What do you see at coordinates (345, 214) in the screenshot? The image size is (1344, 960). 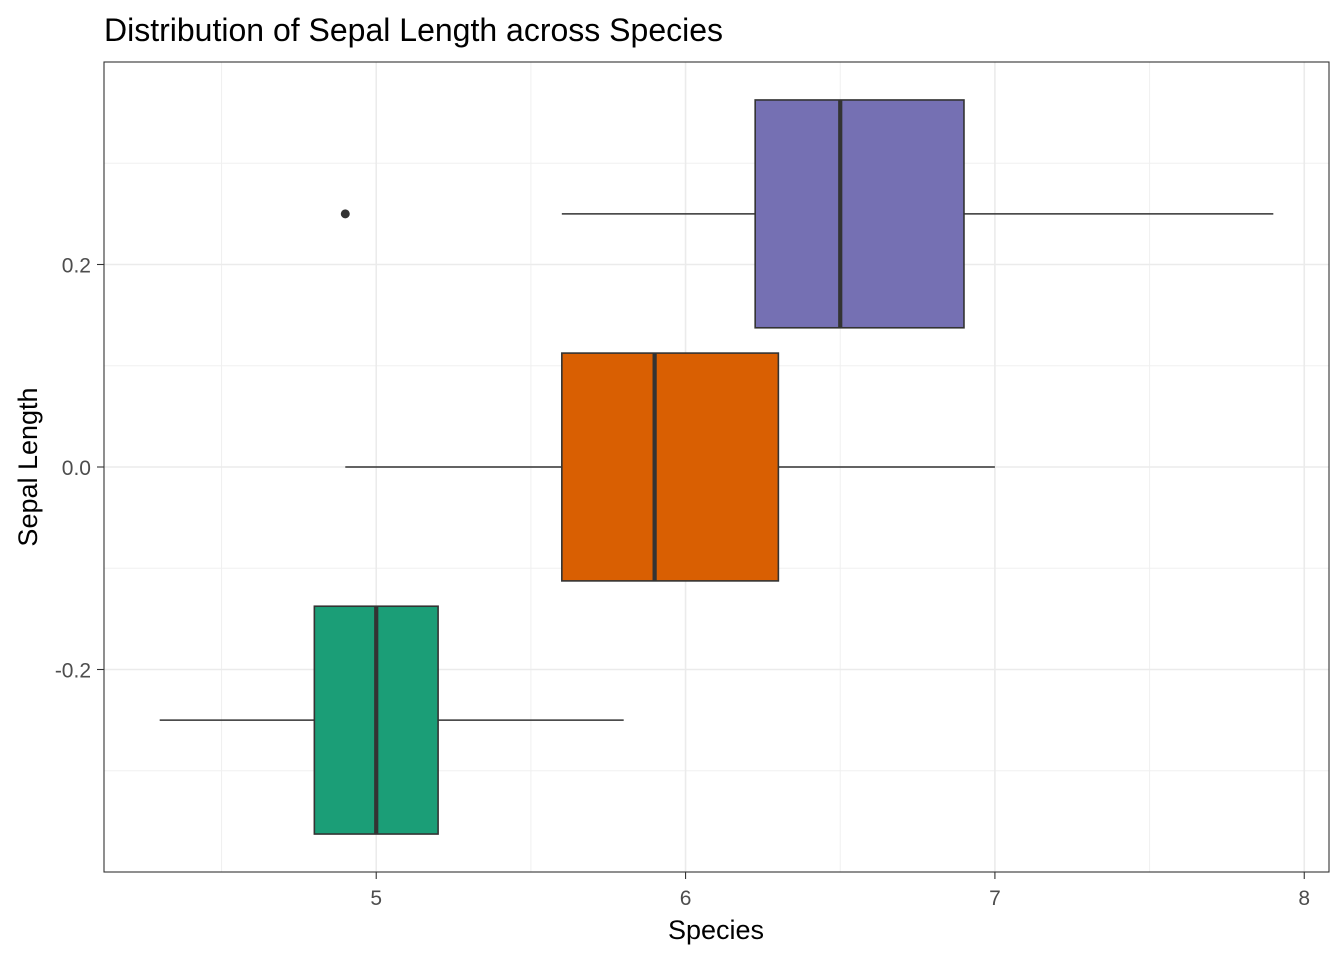 I see `outlier-point` at bounding box center [345, 214].